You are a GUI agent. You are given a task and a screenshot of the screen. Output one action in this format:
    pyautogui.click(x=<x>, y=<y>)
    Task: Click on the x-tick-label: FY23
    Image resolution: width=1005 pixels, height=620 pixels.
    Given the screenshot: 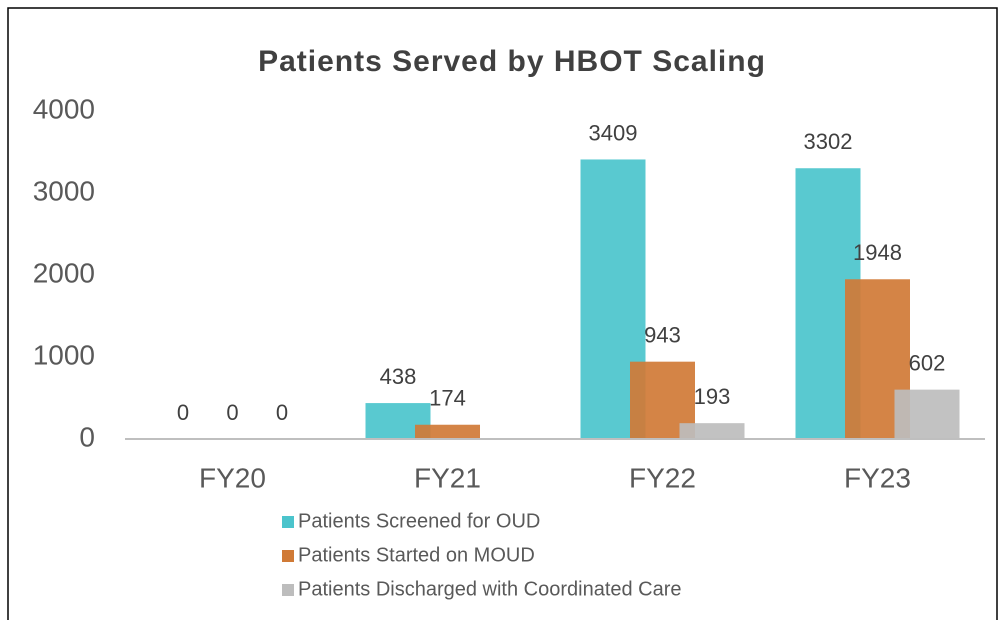 What is the action you would take?
    pyautogui.click(x=877, y=477)
    